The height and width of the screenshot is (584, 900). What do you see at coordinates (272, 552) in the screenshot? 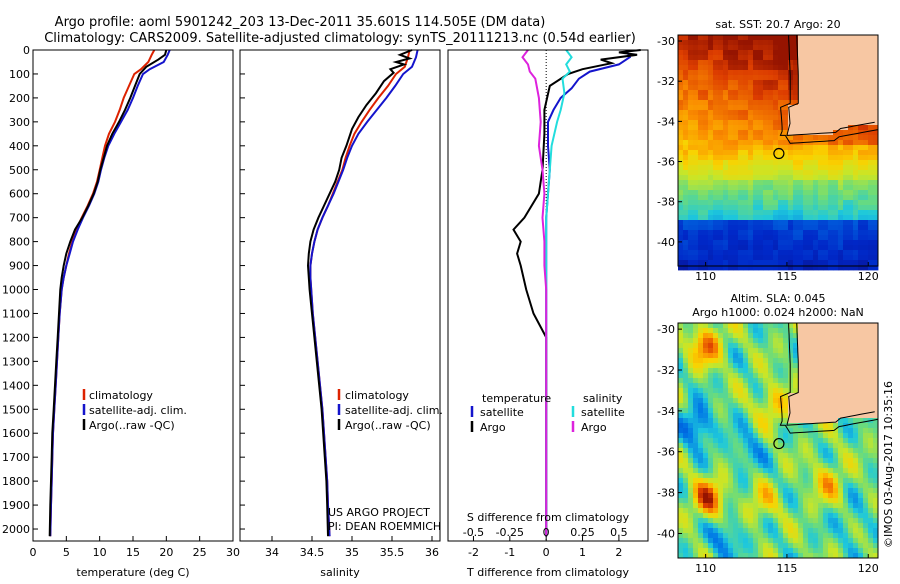
I see `sal-x-tick-label-0: 34` at bounding box center [272, 552].